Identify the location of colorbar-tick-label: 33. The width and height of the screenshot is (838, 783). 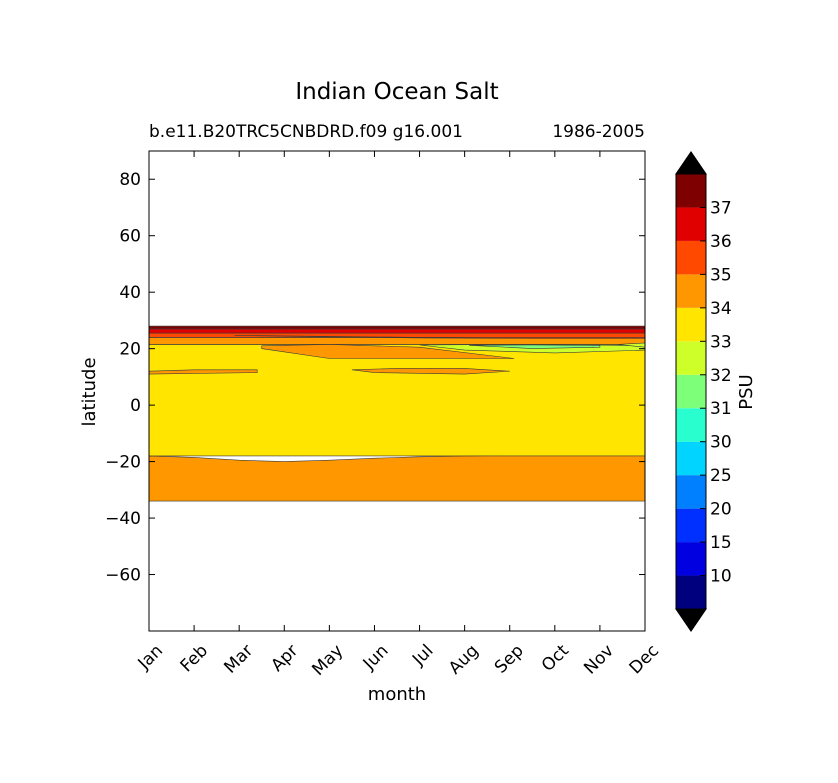
(721, 342).